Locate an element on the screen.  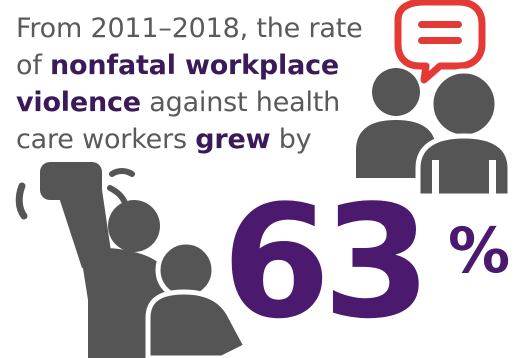
chat-alert-icon is located at coordinates (440, 42).